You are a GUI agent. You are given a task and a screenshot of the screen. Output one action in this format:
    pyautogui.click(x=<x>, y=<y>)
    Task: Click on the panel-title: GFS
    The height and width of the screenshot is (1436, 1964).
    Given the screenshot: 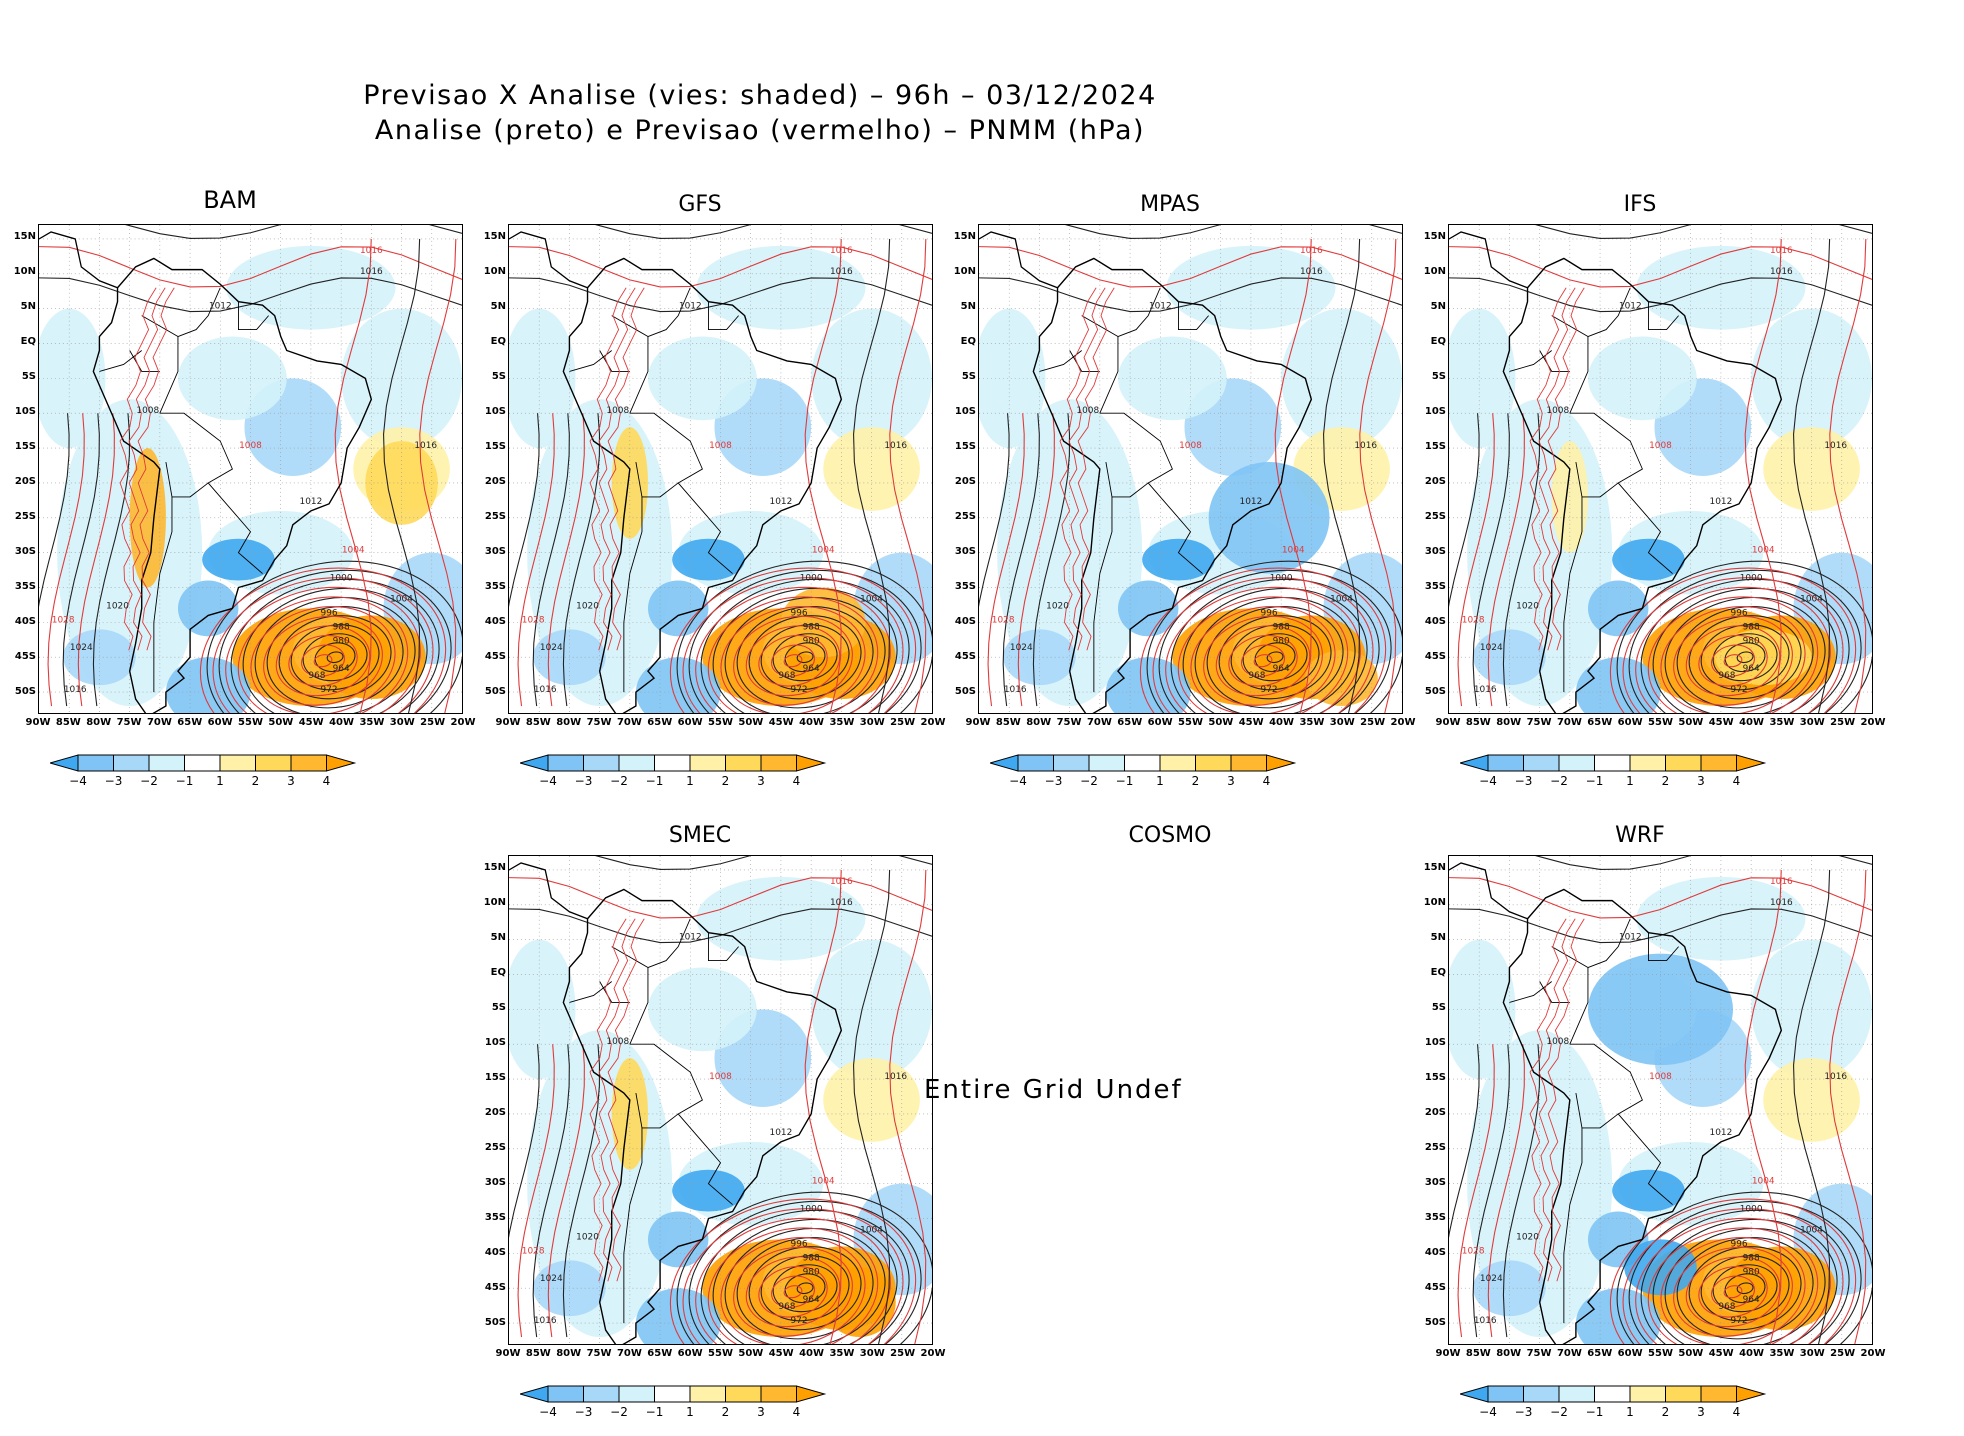 What is the action you would take?
    pyautogui.click(x=700, y=204)
    